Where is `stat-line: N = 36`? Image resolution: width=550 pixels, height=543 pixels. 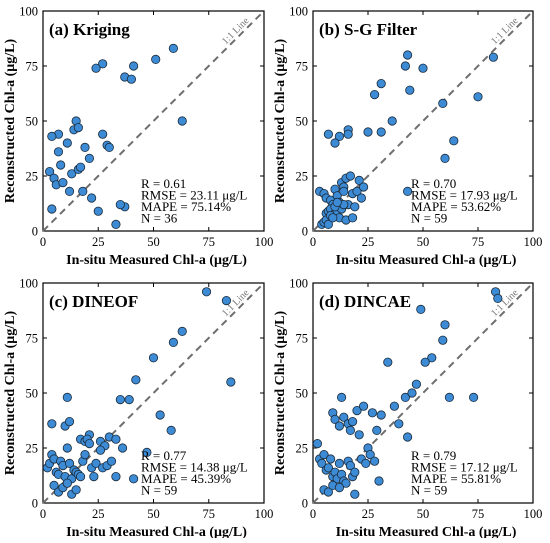 stat-line: N = 36 is located at coordinates (159, 218).